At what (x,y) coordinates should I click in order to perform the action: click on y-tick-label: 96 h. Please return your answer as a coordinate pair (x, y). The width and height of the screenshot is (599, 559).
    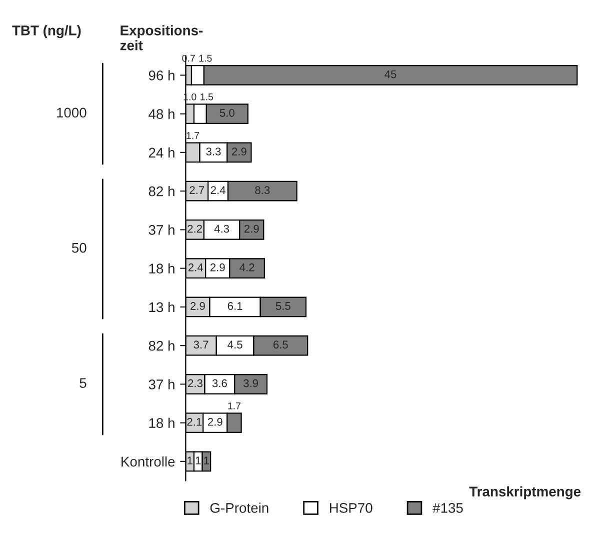
    Looking at the image, I should click on (161, 75).